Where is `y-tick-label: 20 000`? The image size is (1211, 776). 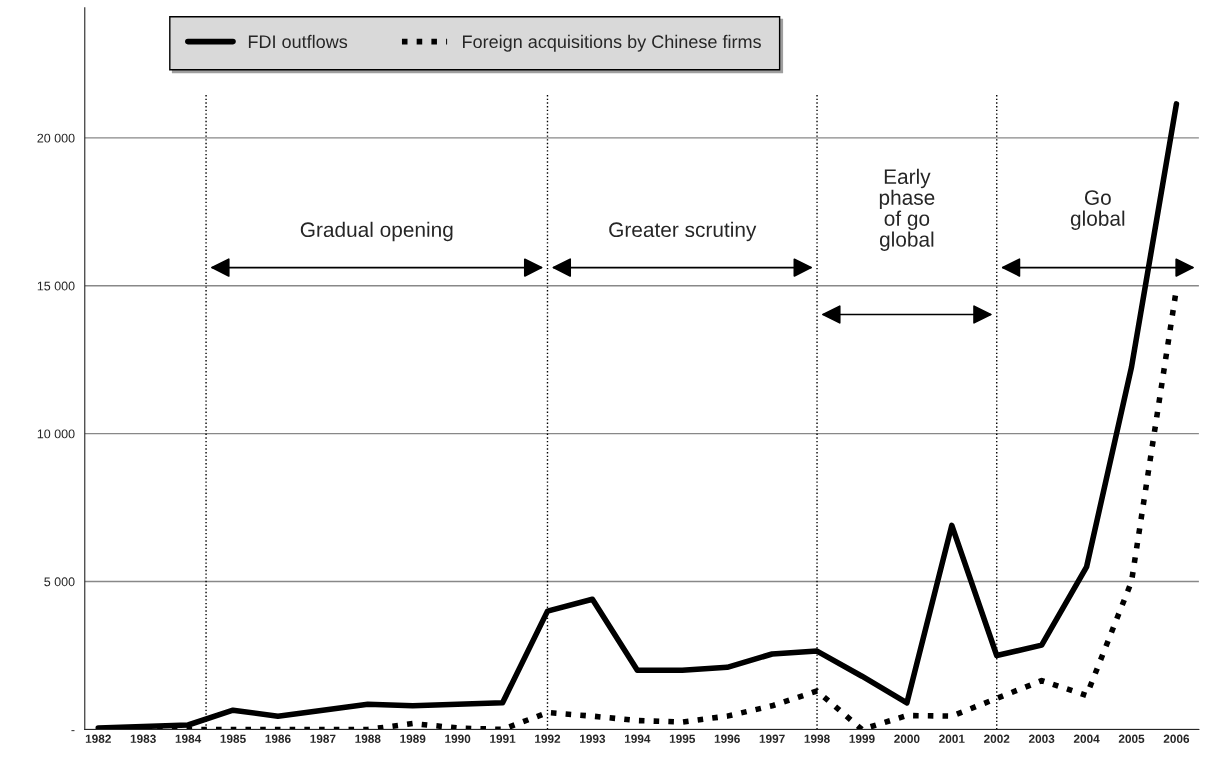 y-tick-label: 20 000 is located at coordinates (56, 138).